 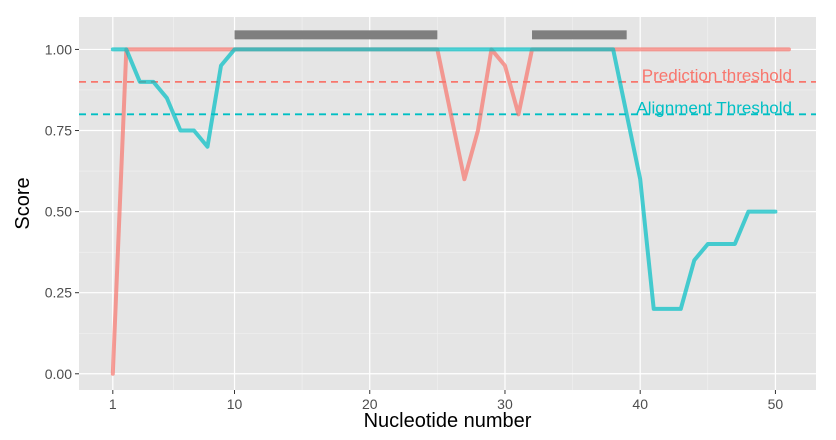 What do you see at coordinates (58, 374) in the screenshot?
I see `y-tick-label: 0.00` at bounding box center [58, 374].